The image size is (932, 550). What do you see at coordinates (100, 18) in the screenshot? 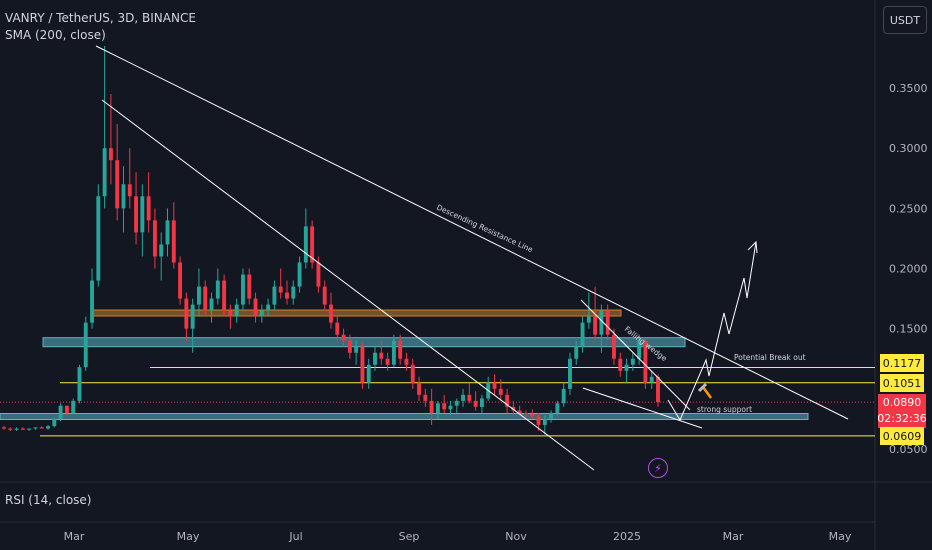
I see `symbol-title: VANRY / TetherUS, 3D, BINANCE` at bounding box center [100, 18].